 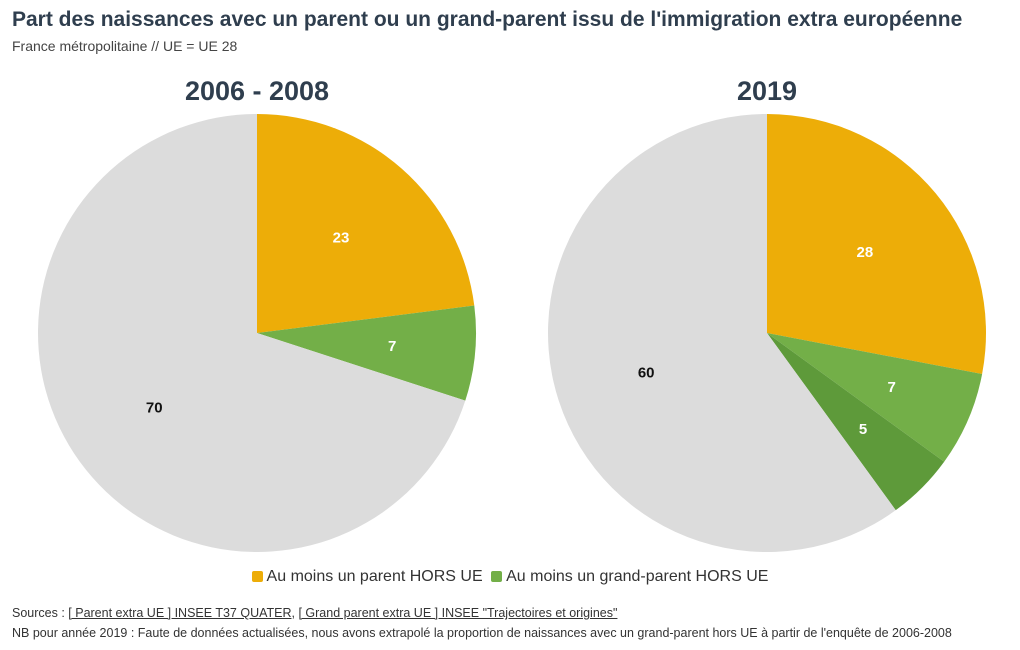 I want to click on legend-label-parent: Au moins un parent HORS UE, so click(x=374, y=576).